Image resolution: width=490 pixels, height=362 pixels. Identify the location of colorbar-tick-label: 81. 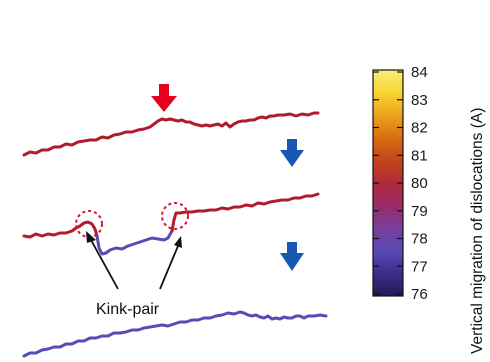
(419, 155).